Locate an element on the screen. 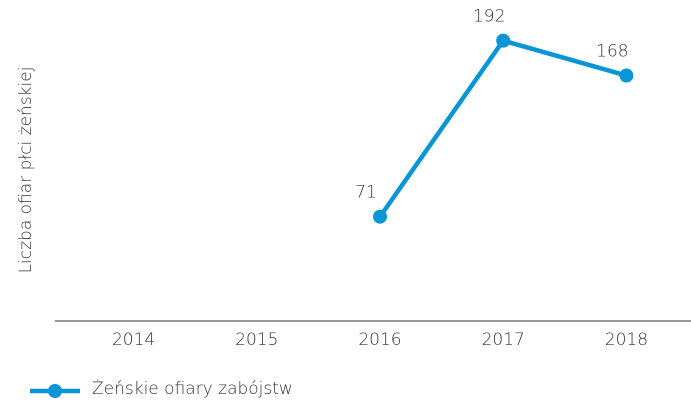 Image resolution: width=691 pixels, height=407 pixels. x-tick-label: 2014 is located at coordinates (133, 340).